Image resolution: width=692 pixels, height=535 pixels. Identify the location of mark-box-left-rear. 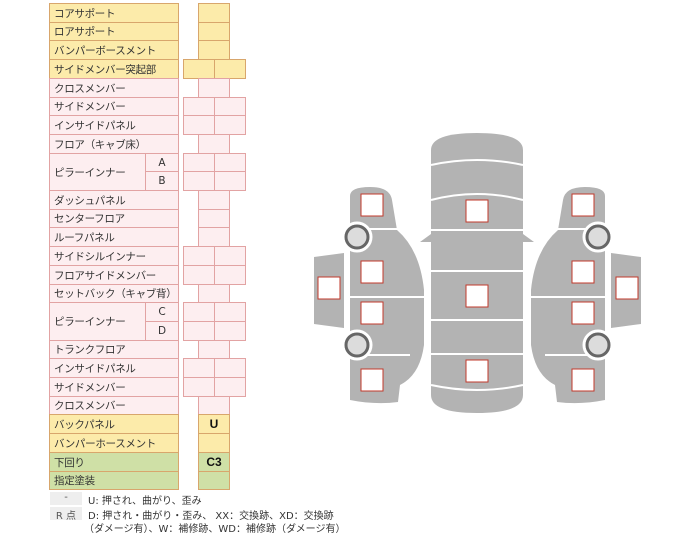
(372, 380).